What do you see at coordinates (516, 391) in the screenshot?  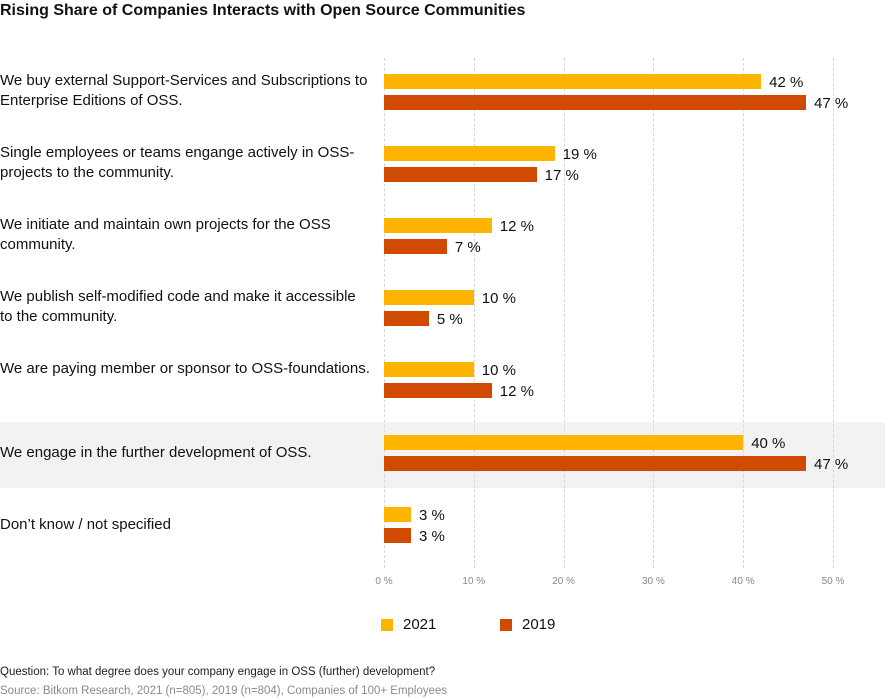 I see `value-label-2019: 12 %` at bounding box center [516, 391].